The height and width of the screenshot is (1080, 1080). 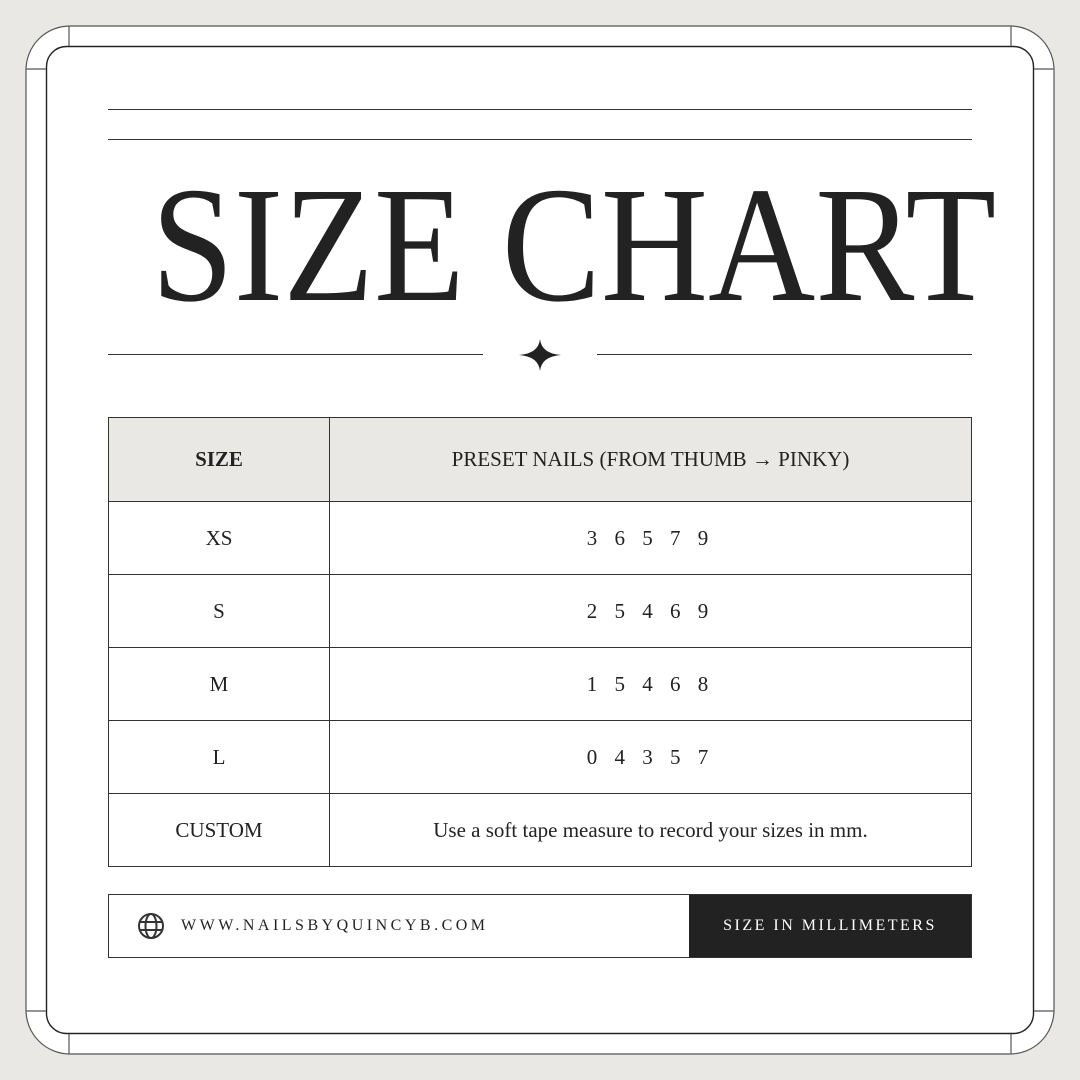 What do you see at coordinates (574, 244) in the screenshot?
I see `page-title: SIZE CHART` at bounding box center [574, 244].